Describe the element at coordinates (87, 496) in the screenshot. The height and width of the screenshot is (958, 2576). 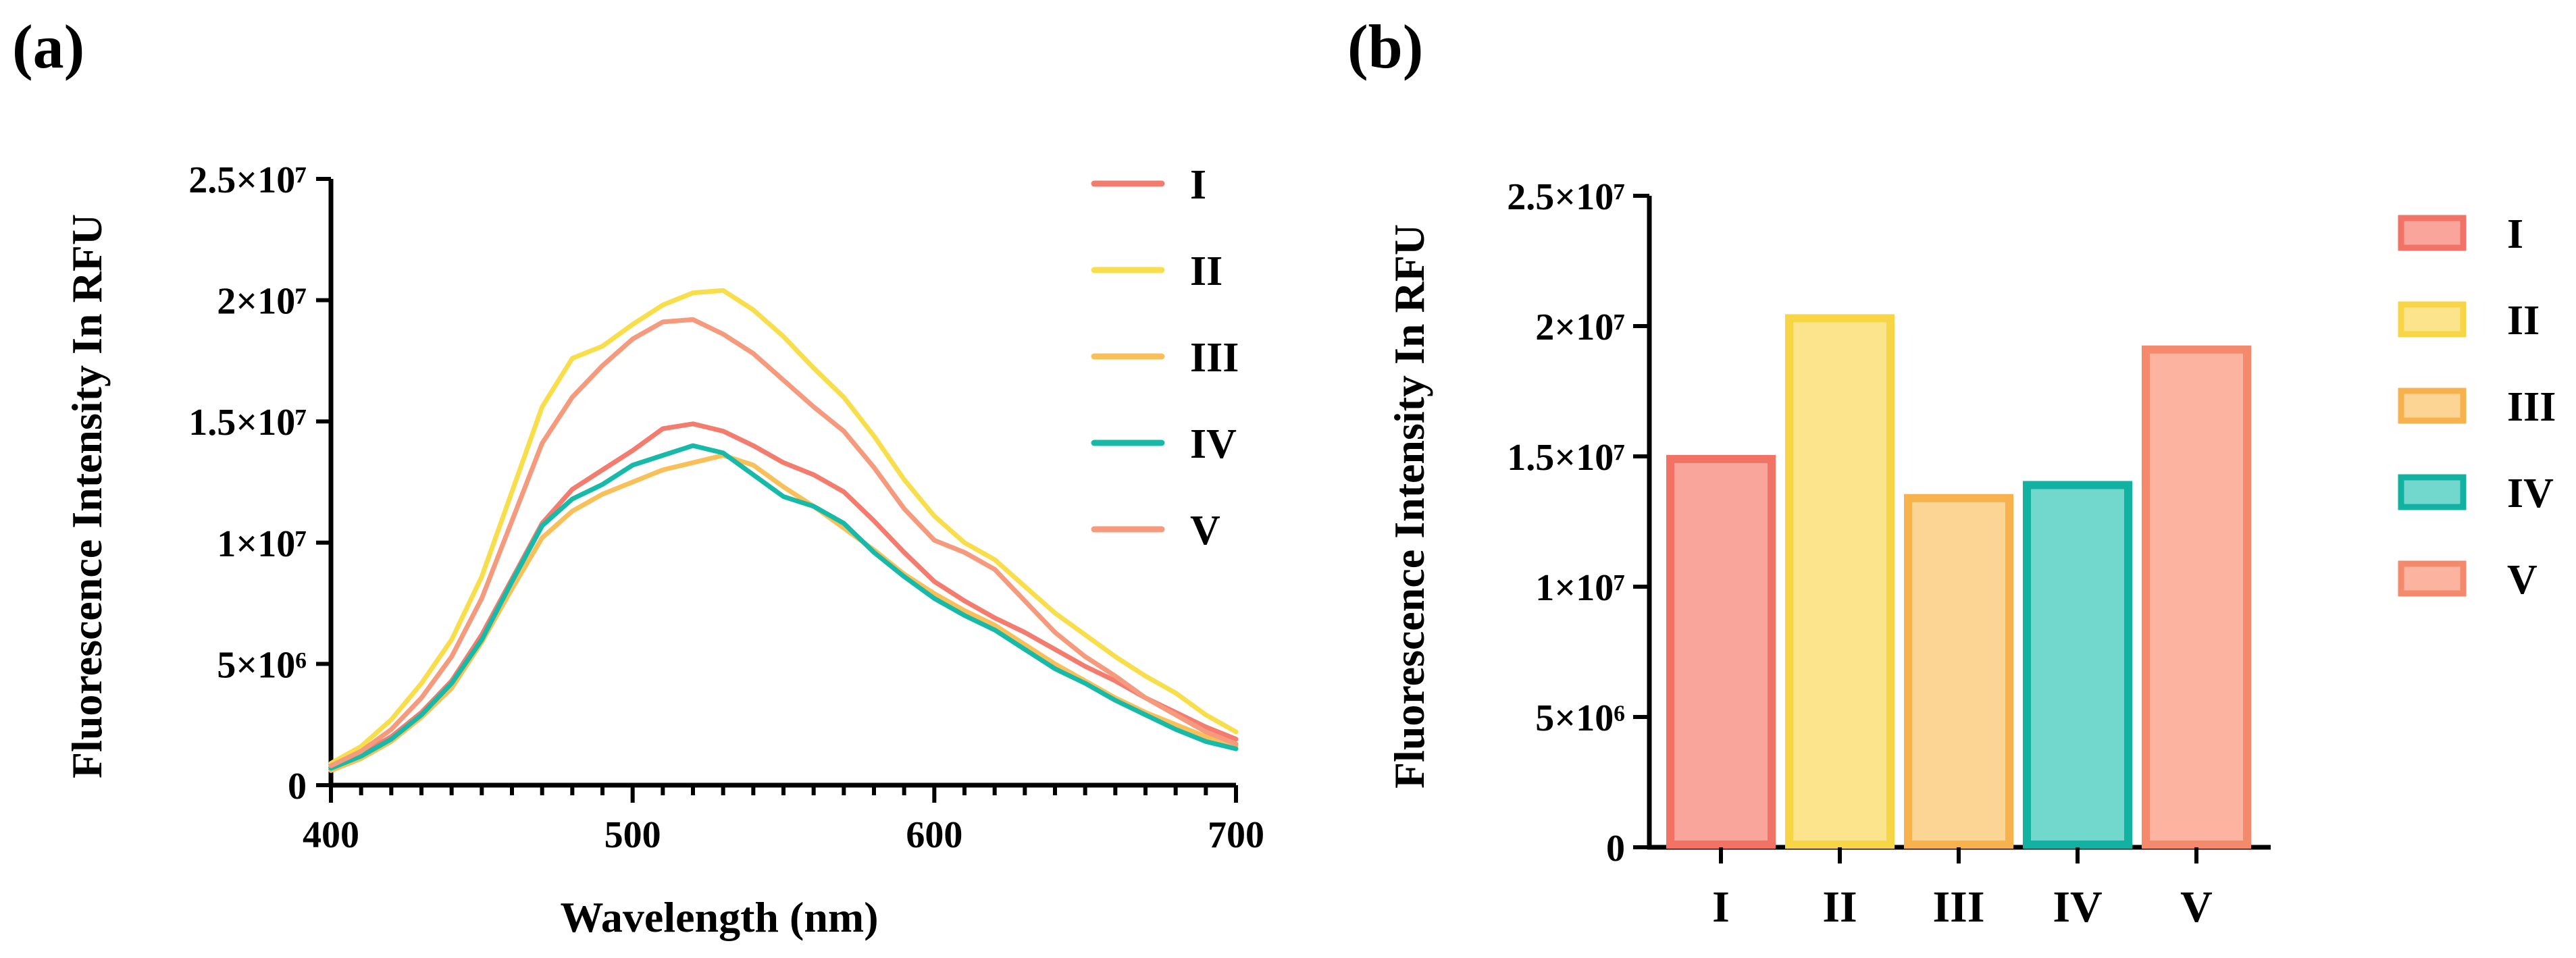
I see `panel-a-y-axis-title: Fluorescence Intensity In RFU` at that location.